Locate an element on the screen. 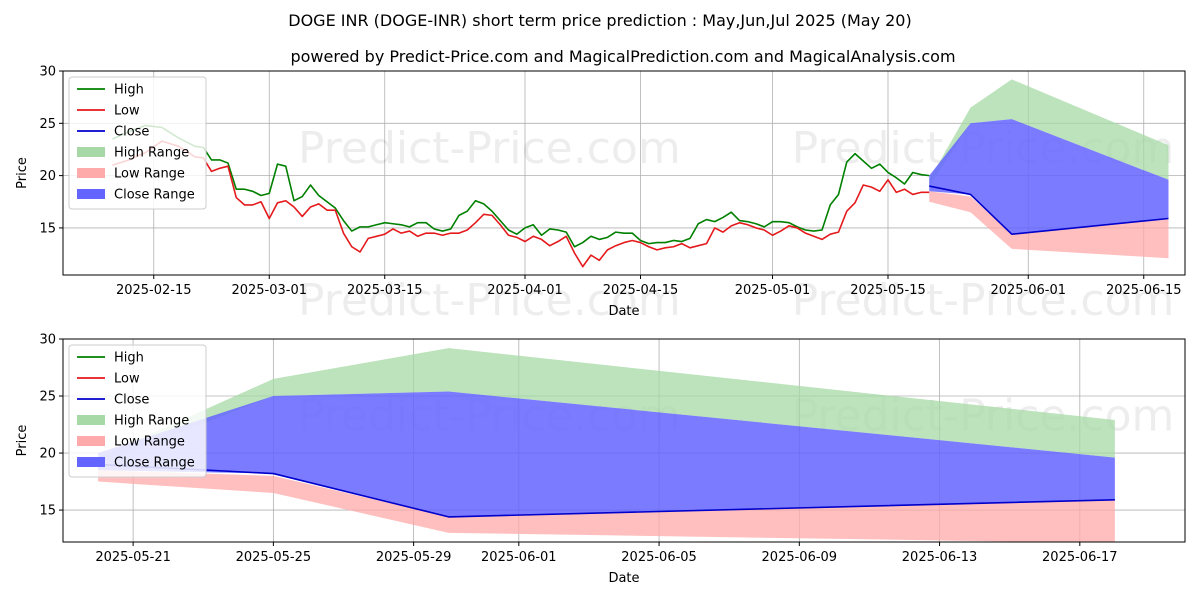  high-series-line is located at coordinates (521, 186).